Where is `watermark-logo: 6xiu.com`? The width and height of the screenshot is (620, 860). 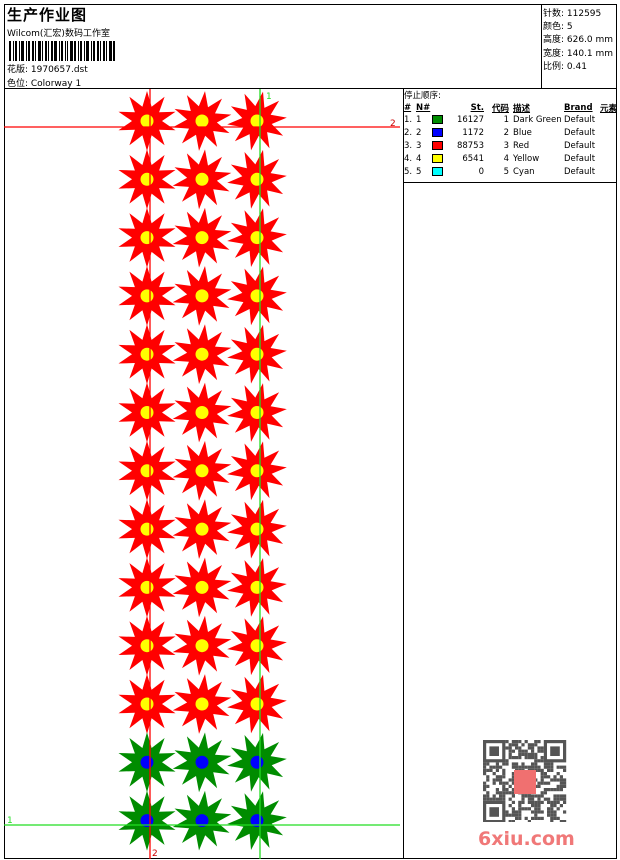
watermark-logo: 6xiu.com is located at coordinates (526, 839).